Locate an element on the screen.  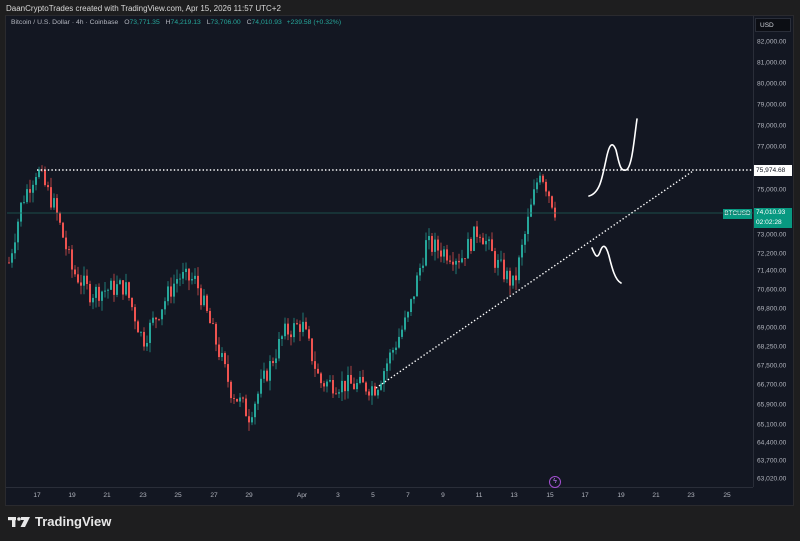
time-label: 11 is located at coordinates (479, 495).